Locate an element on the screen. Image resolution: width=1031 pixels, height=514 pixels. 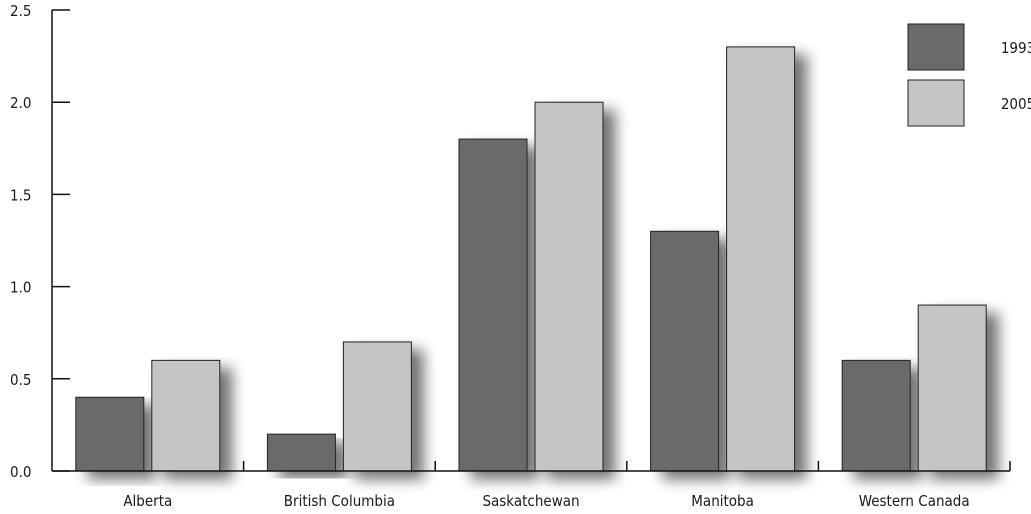
bar-2005-british-columbia is located at coordinates (377, 406).